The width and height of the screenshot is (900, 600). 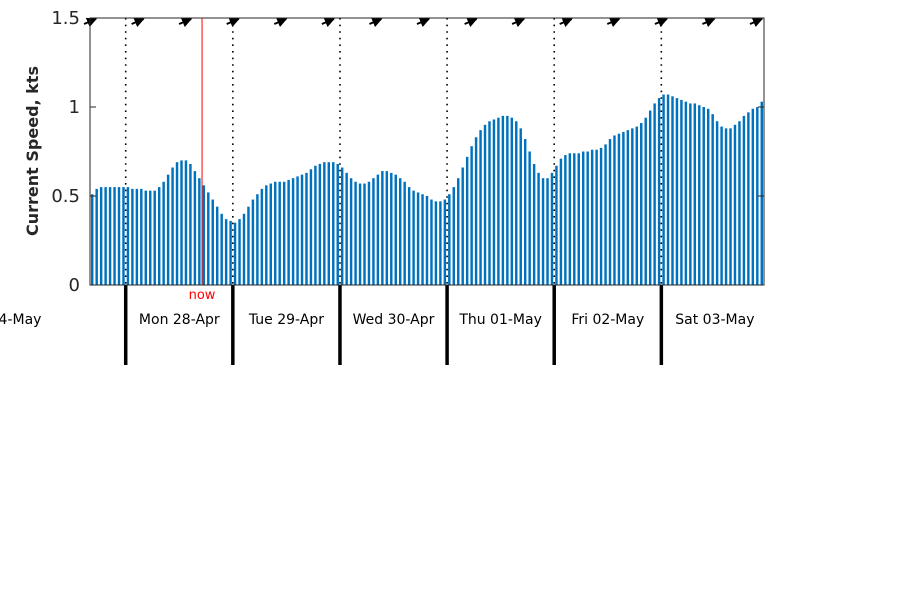 I want to click on y-tick-label: 1.5, so click(x=65, y=18).